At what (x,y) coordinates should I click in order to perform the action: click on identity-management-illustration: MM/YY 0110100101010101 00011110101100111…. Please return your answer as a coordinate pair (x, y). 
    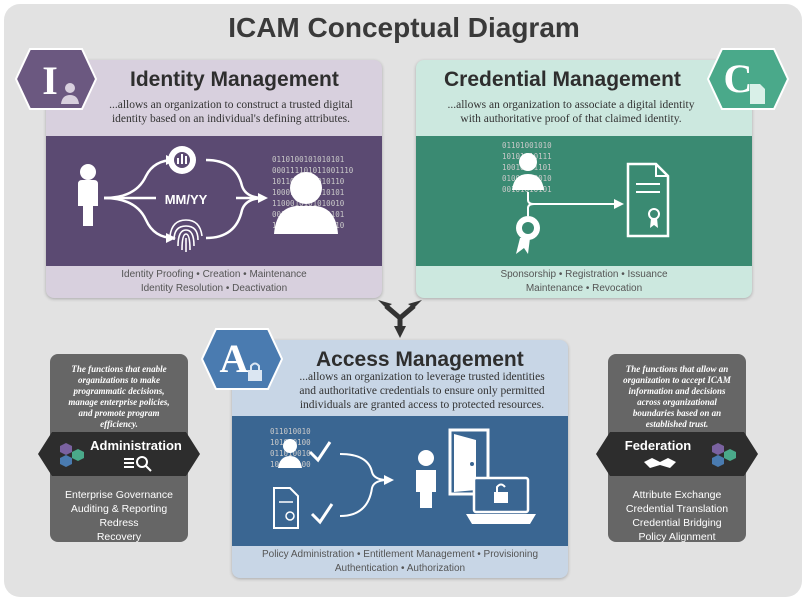
    Looking at the image, I should click on (214, 201).